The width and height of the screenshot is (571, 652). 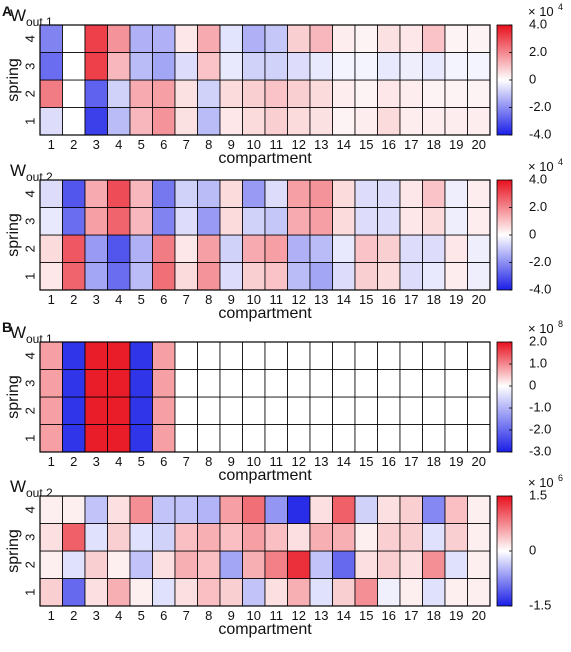 I want to click on y-axis-label: spring, so click(x=13, y=235).